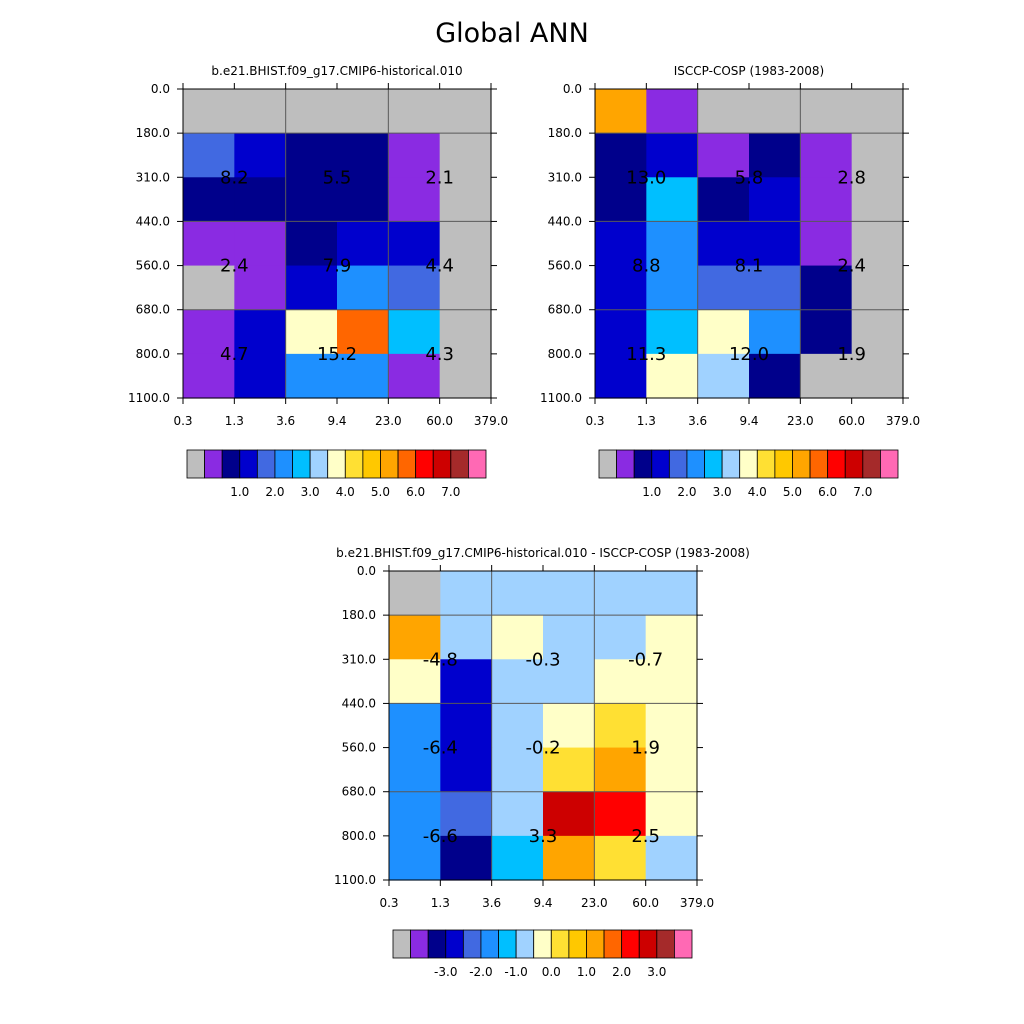 Image resolution: width=1024 pixels, height=1024 pixels. What do you see at coordinates (359, 659) in the screenshot?
I see `y-tick-label: 310.0` at bounding box center [359, 659].